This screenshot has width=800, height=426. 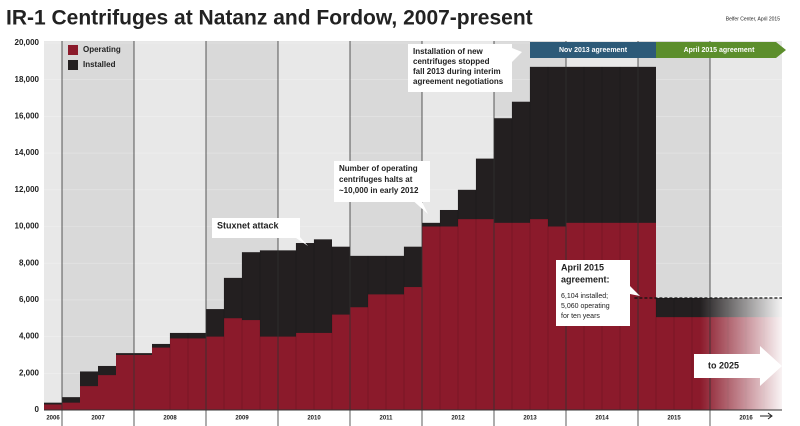 What do you see at coordinates (29, 336) in the screenshot?
I see `y-tick-label: 4,000` at bounding box center [29, 336].